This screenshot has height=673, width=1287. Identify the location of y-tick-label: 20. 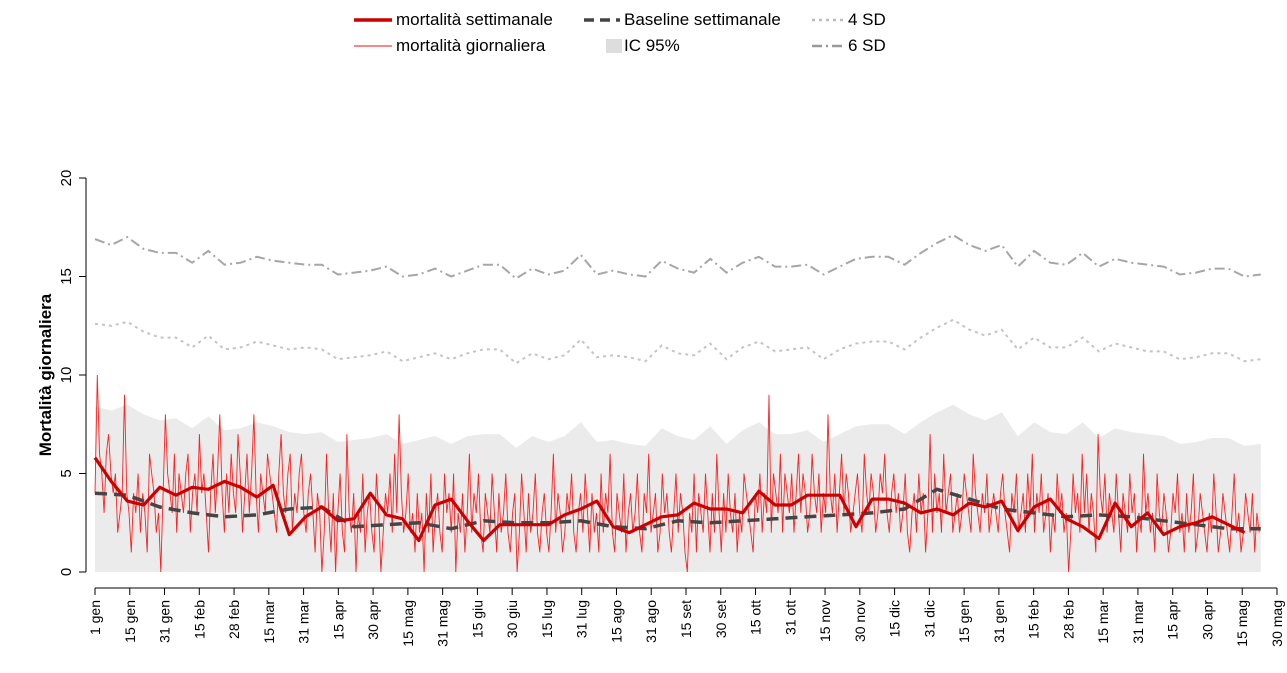
(66, 178).